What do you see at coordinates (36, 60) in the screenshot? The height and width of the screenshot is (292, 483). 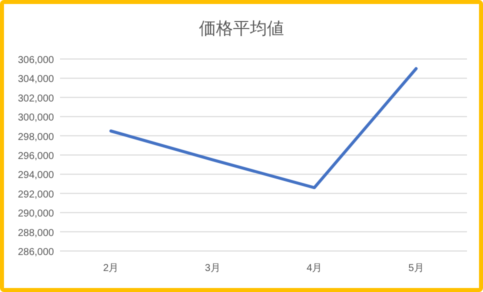 I see `y-tick-label: 306,000` at bounding box center [36, 60].